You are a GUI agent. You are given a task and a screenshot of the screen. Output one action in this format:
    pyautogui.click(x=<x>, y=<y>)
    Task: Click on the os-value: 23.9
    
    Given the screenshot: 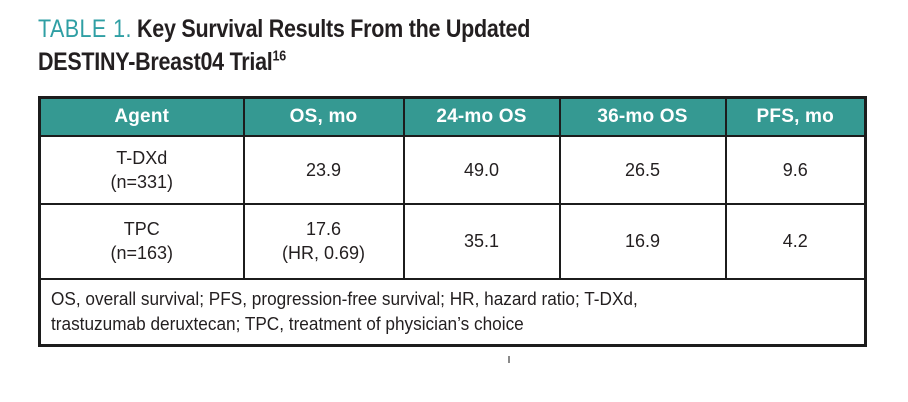 What is the action you would take?
    pyautogui.click(x=323, y=169)
    